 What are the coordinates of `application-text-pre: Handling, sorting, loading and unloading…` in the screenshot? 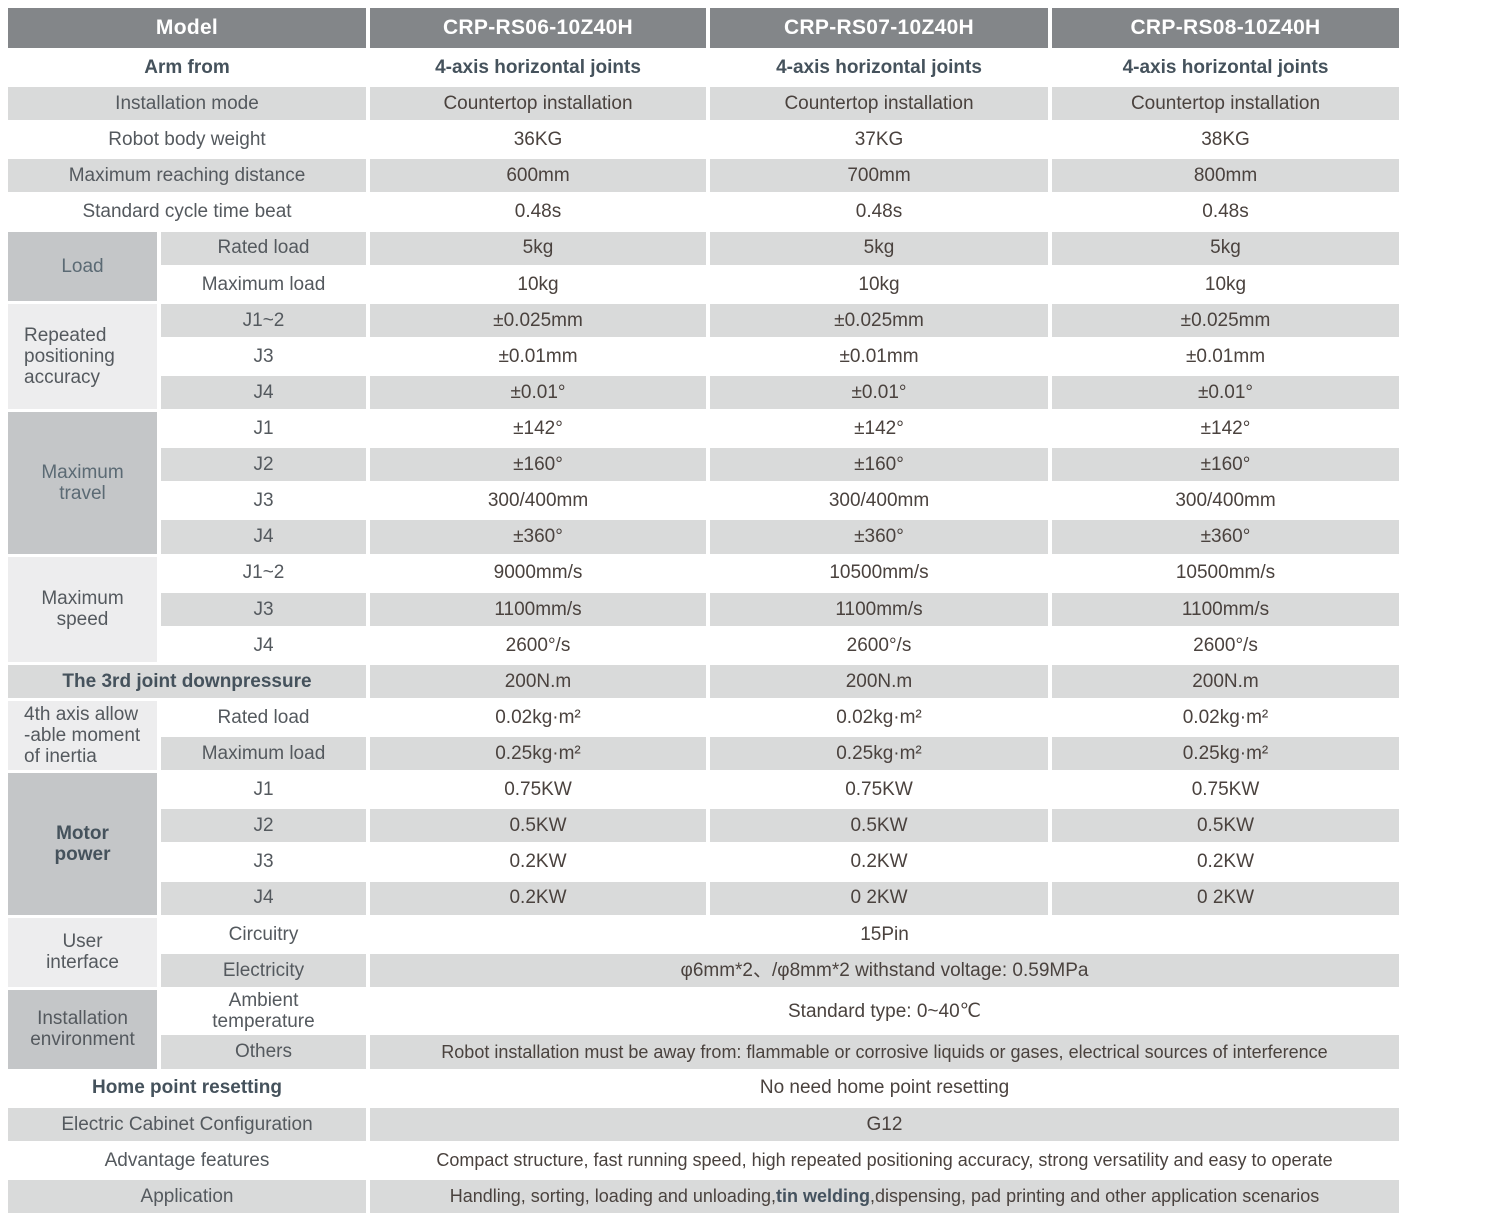 It's located at (612, 1196).